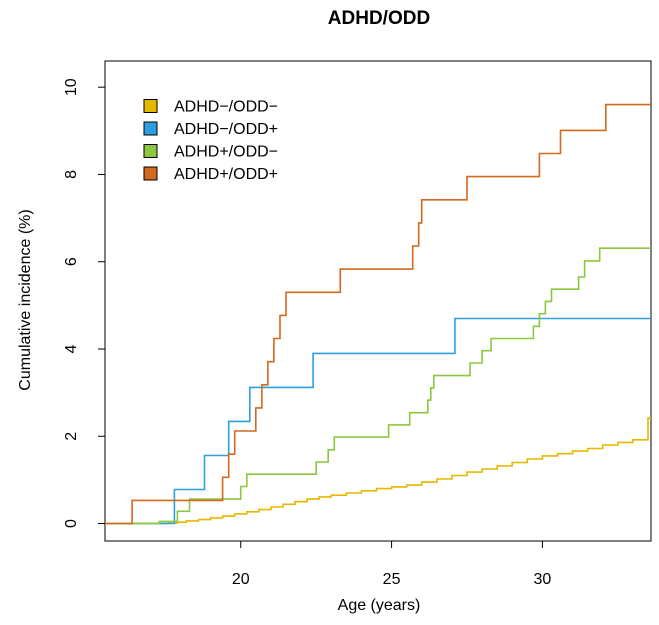 This screenshot has height=625, width=659. Describe the element at coordinates (210, 141) in the screenshot. I see `legend: ADHD−/ODD− ADHD−/ODD+ ADHD+/ODD− ADHD+/ODD+` at that location.